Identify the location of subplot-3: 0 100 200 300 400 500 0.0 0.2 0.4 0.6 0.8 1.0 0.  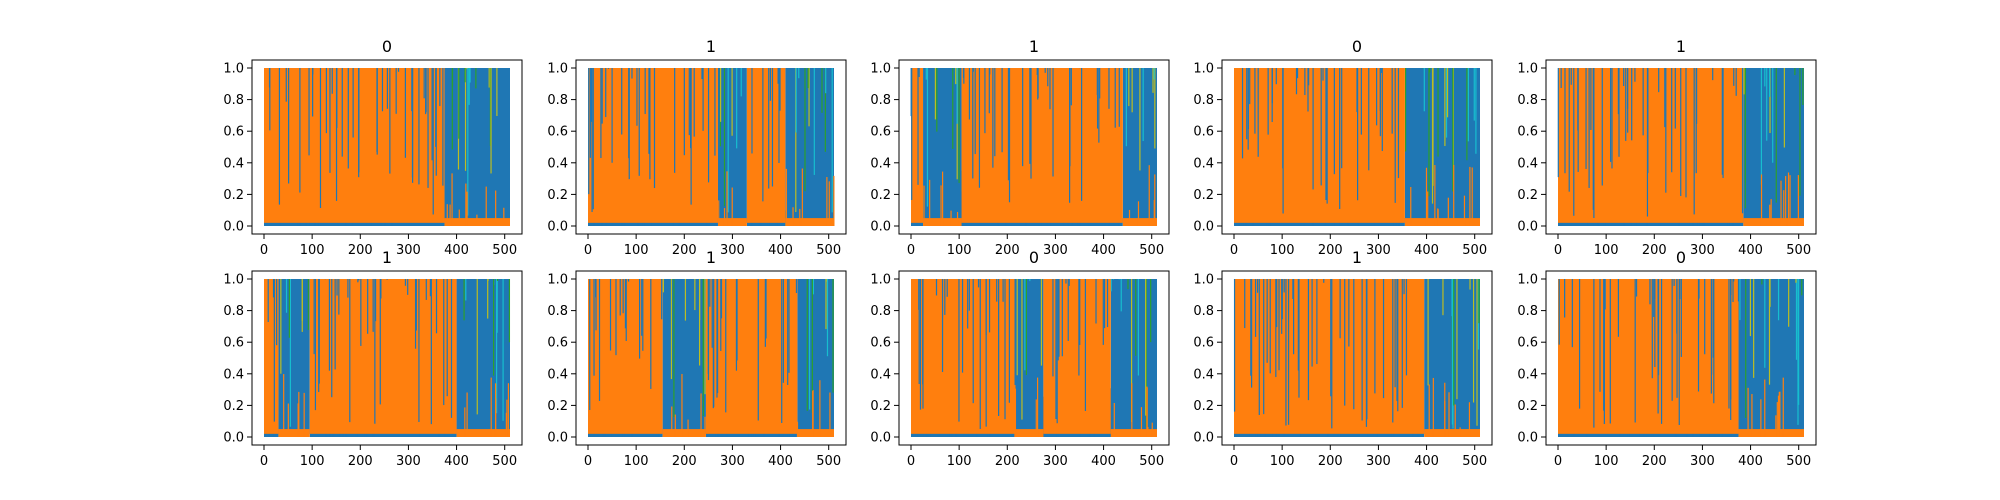
(1343, 147).